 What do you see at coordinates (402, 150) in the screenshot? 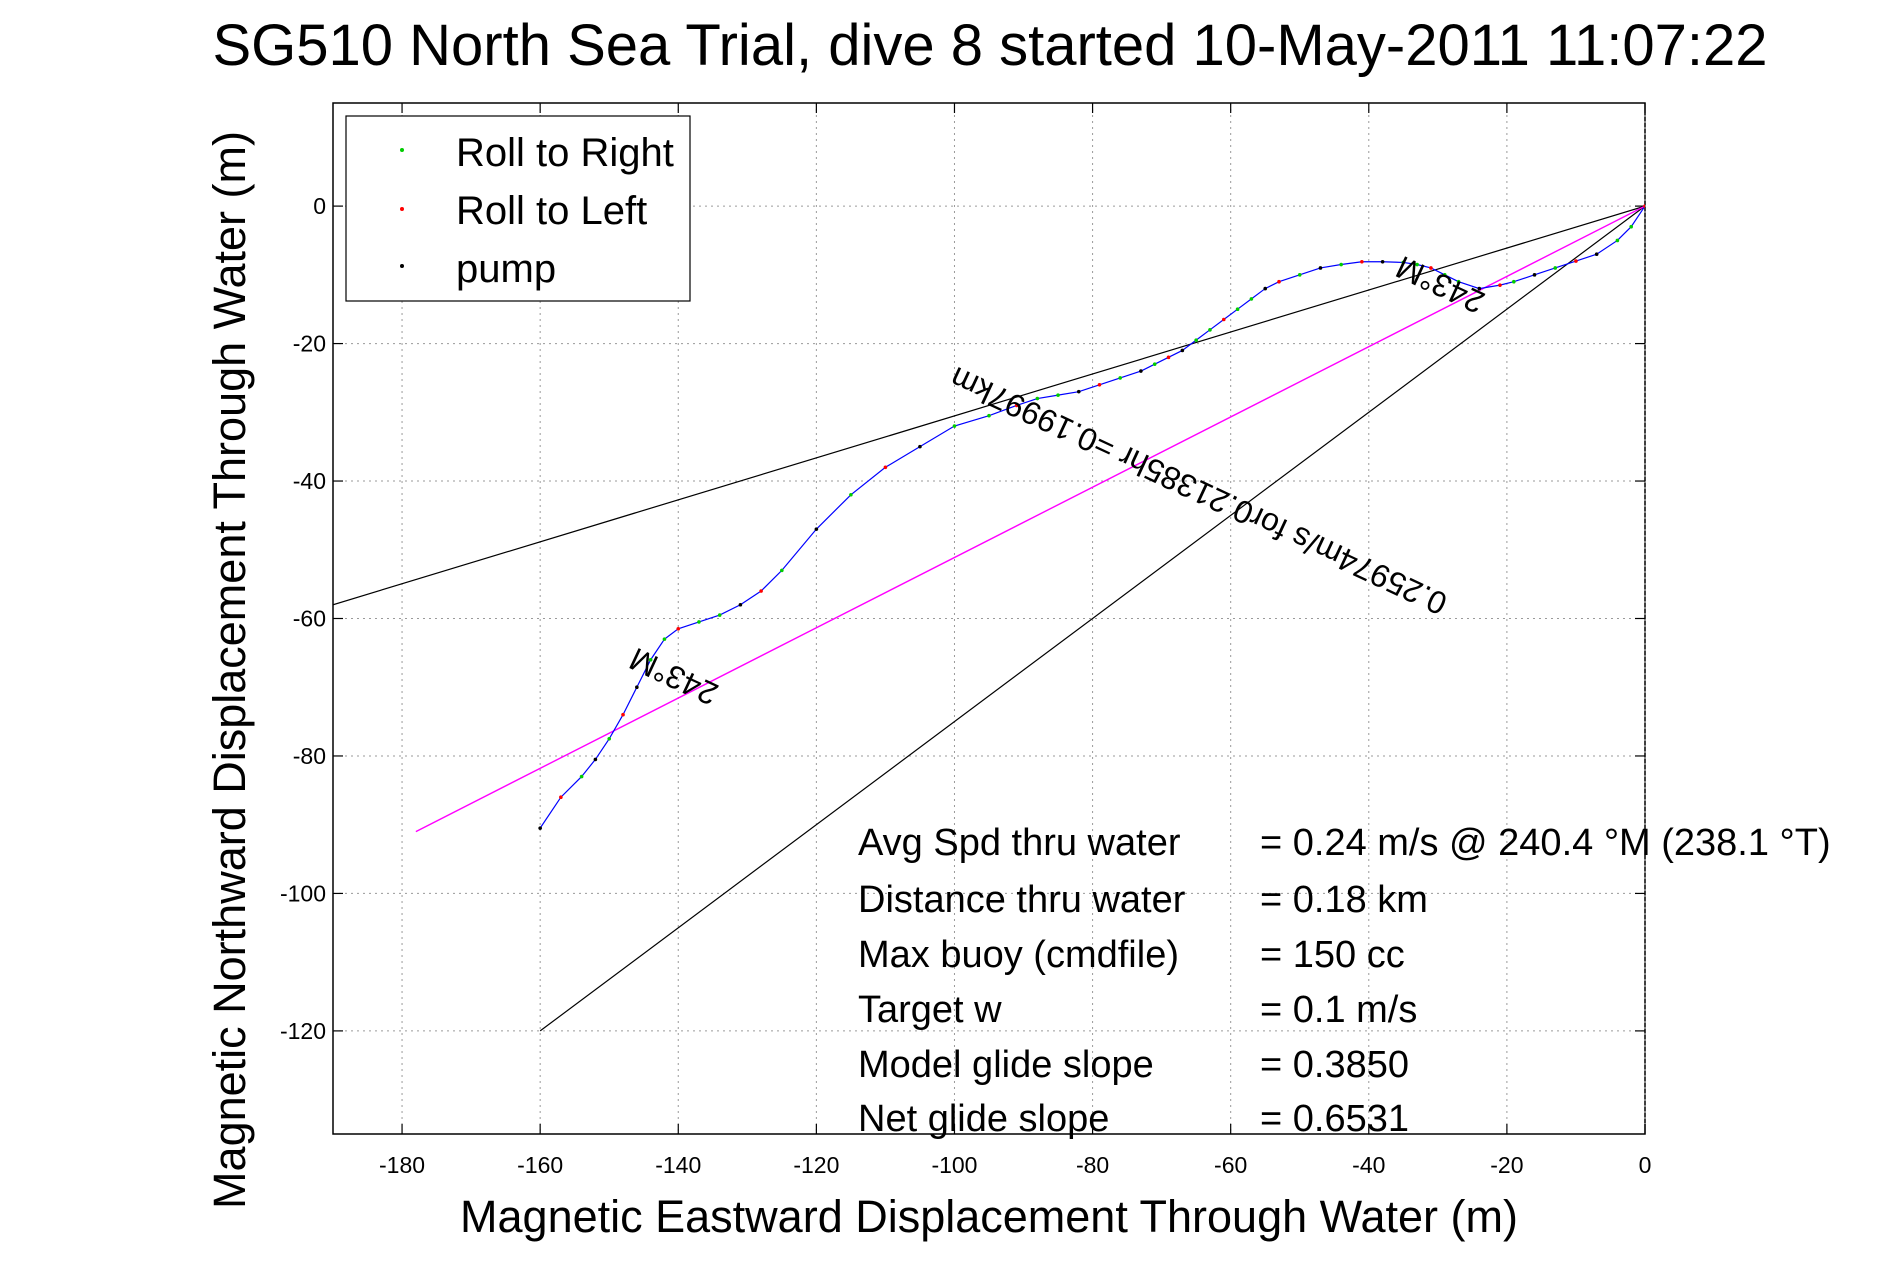
I see `legend-marker-roll-right` at bounding box center [402, 150].